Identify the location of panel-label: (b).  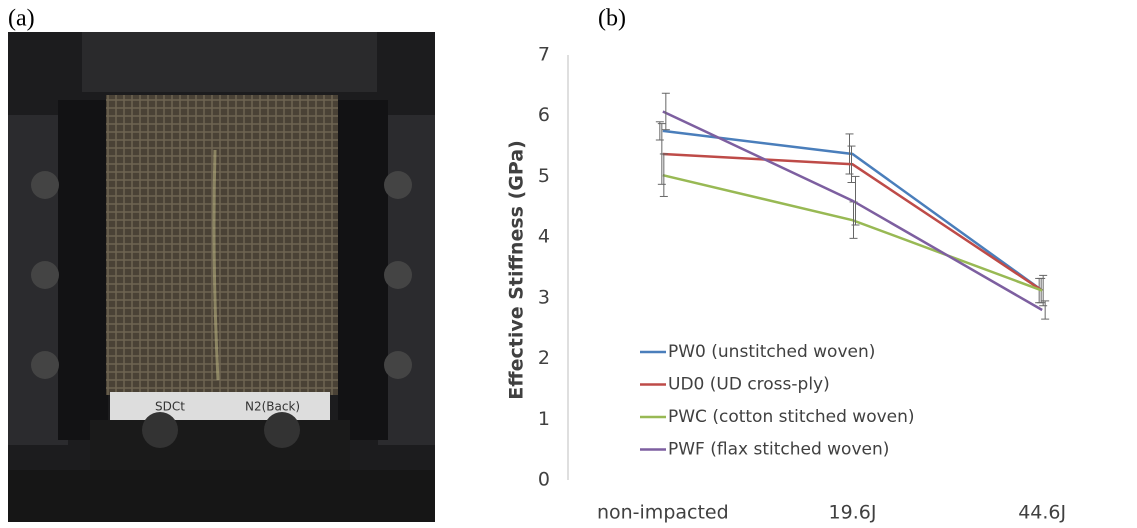
(612, 19).